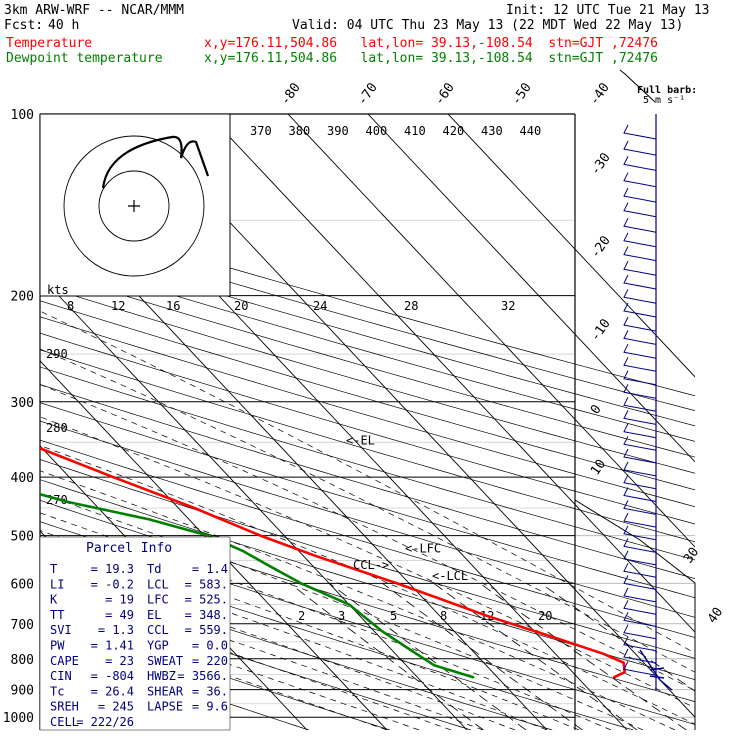  Describe the element at coordinates (22, 478) in the screenshot. I see `pressure-tick-label: 400` at that location.